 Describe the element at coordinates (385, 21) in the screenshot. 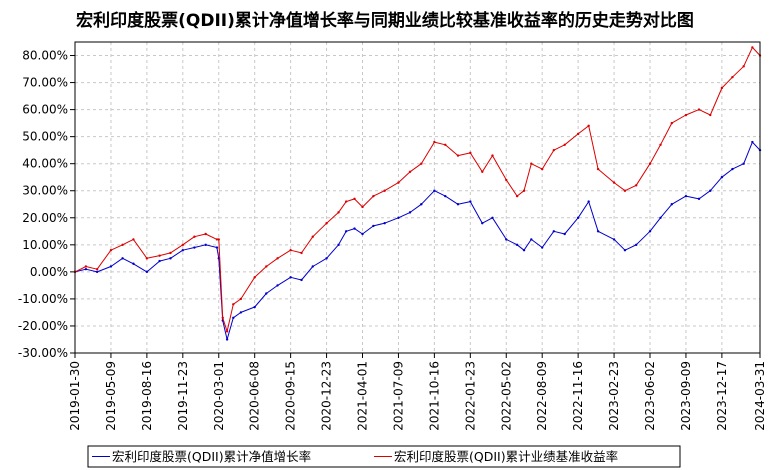

I see `chart-title: 宏利印度股票(QDII)累计净值增长率与同期业绩比较基准收益率的历史走势对比图` at that location.